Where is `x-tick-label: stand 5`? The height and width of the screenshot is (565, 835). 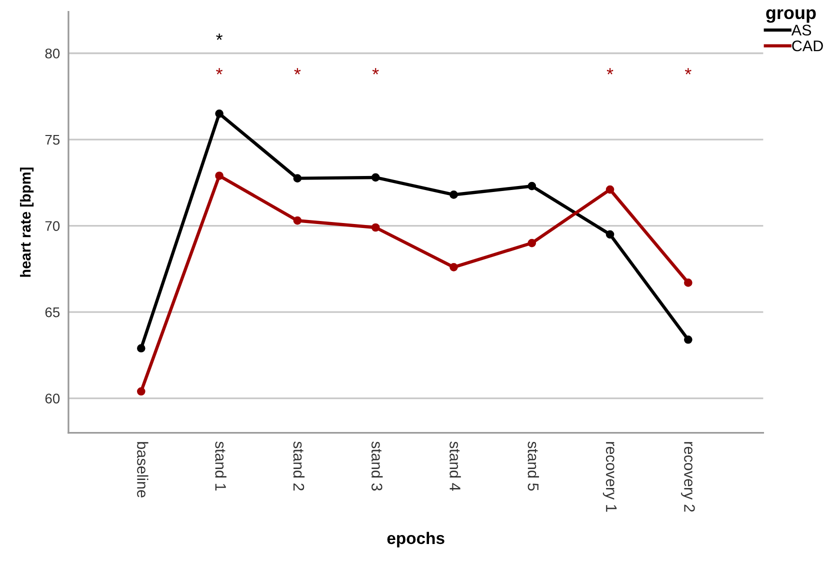
x-tick-label: stand 5 is located at coordinates (533, 466).